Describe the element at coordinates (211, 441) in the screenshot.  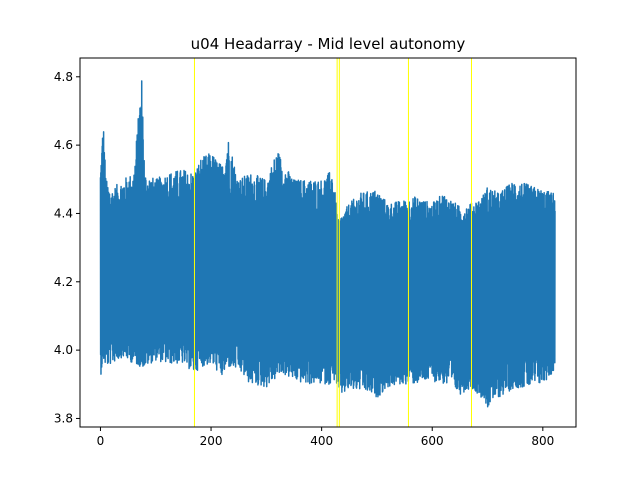
I see `x-tick-label: 200` at that location.